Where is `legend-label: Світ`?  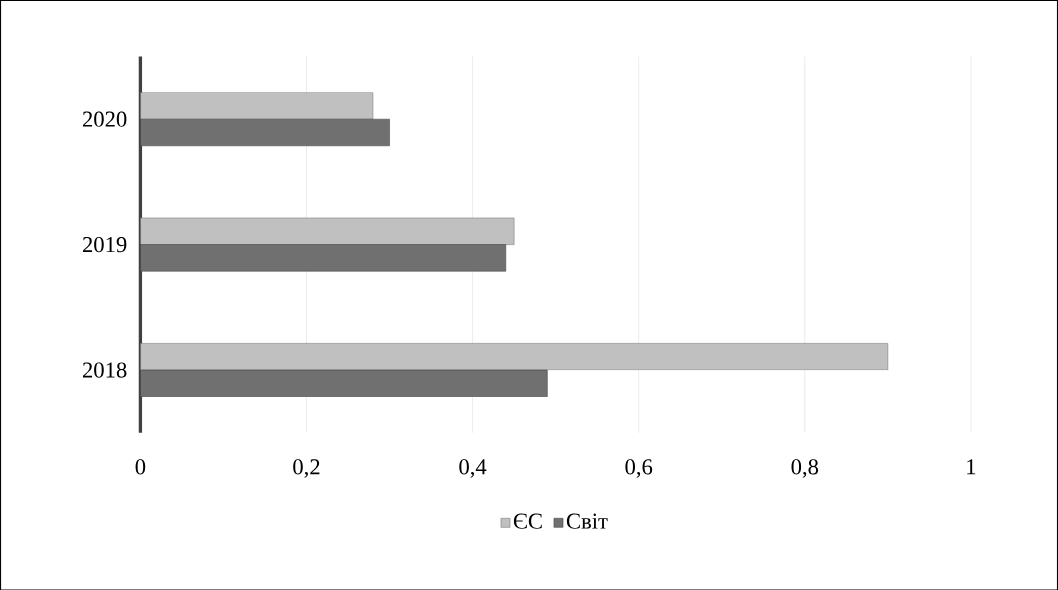
legend-label: Світ is located at coordinates (587, 521).